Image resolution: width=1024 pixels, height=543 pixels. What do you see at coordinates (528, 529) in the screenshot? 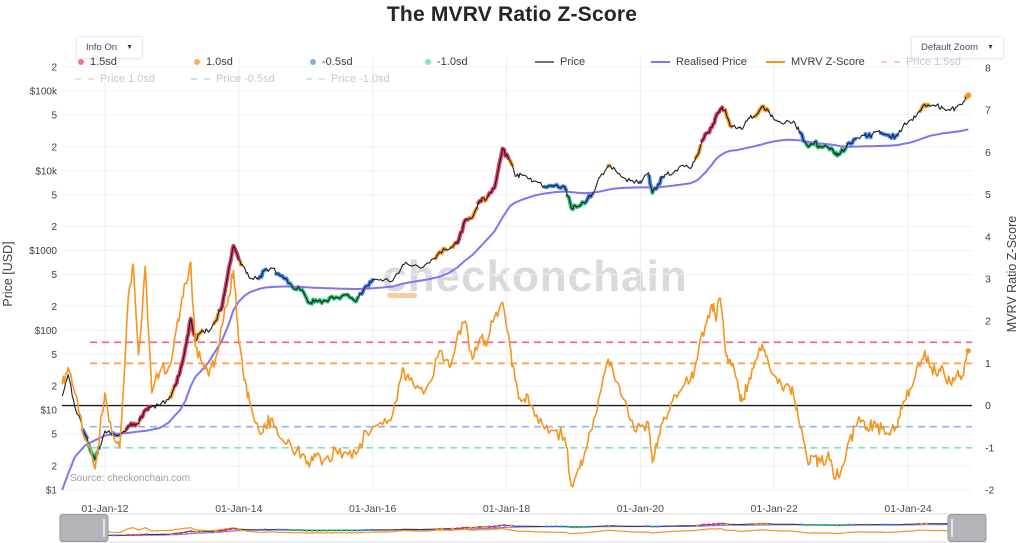
I see `range-slider-minichart` at bounding box center [528, 529].